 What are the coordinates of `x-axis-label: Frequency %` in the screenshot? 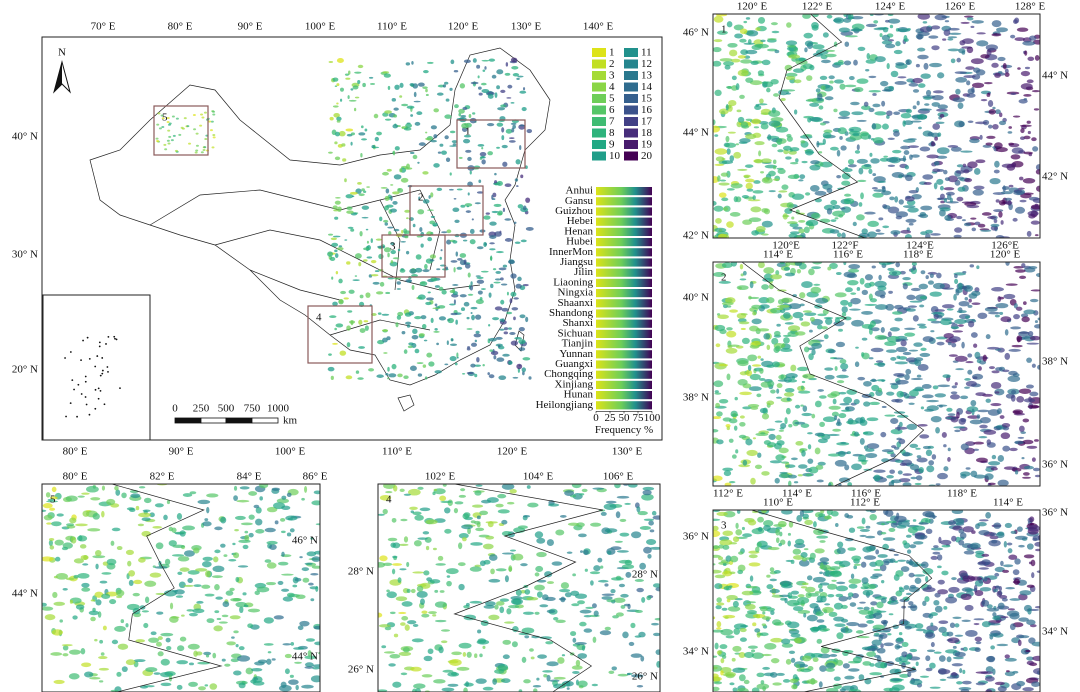 It's located at (624, 430).